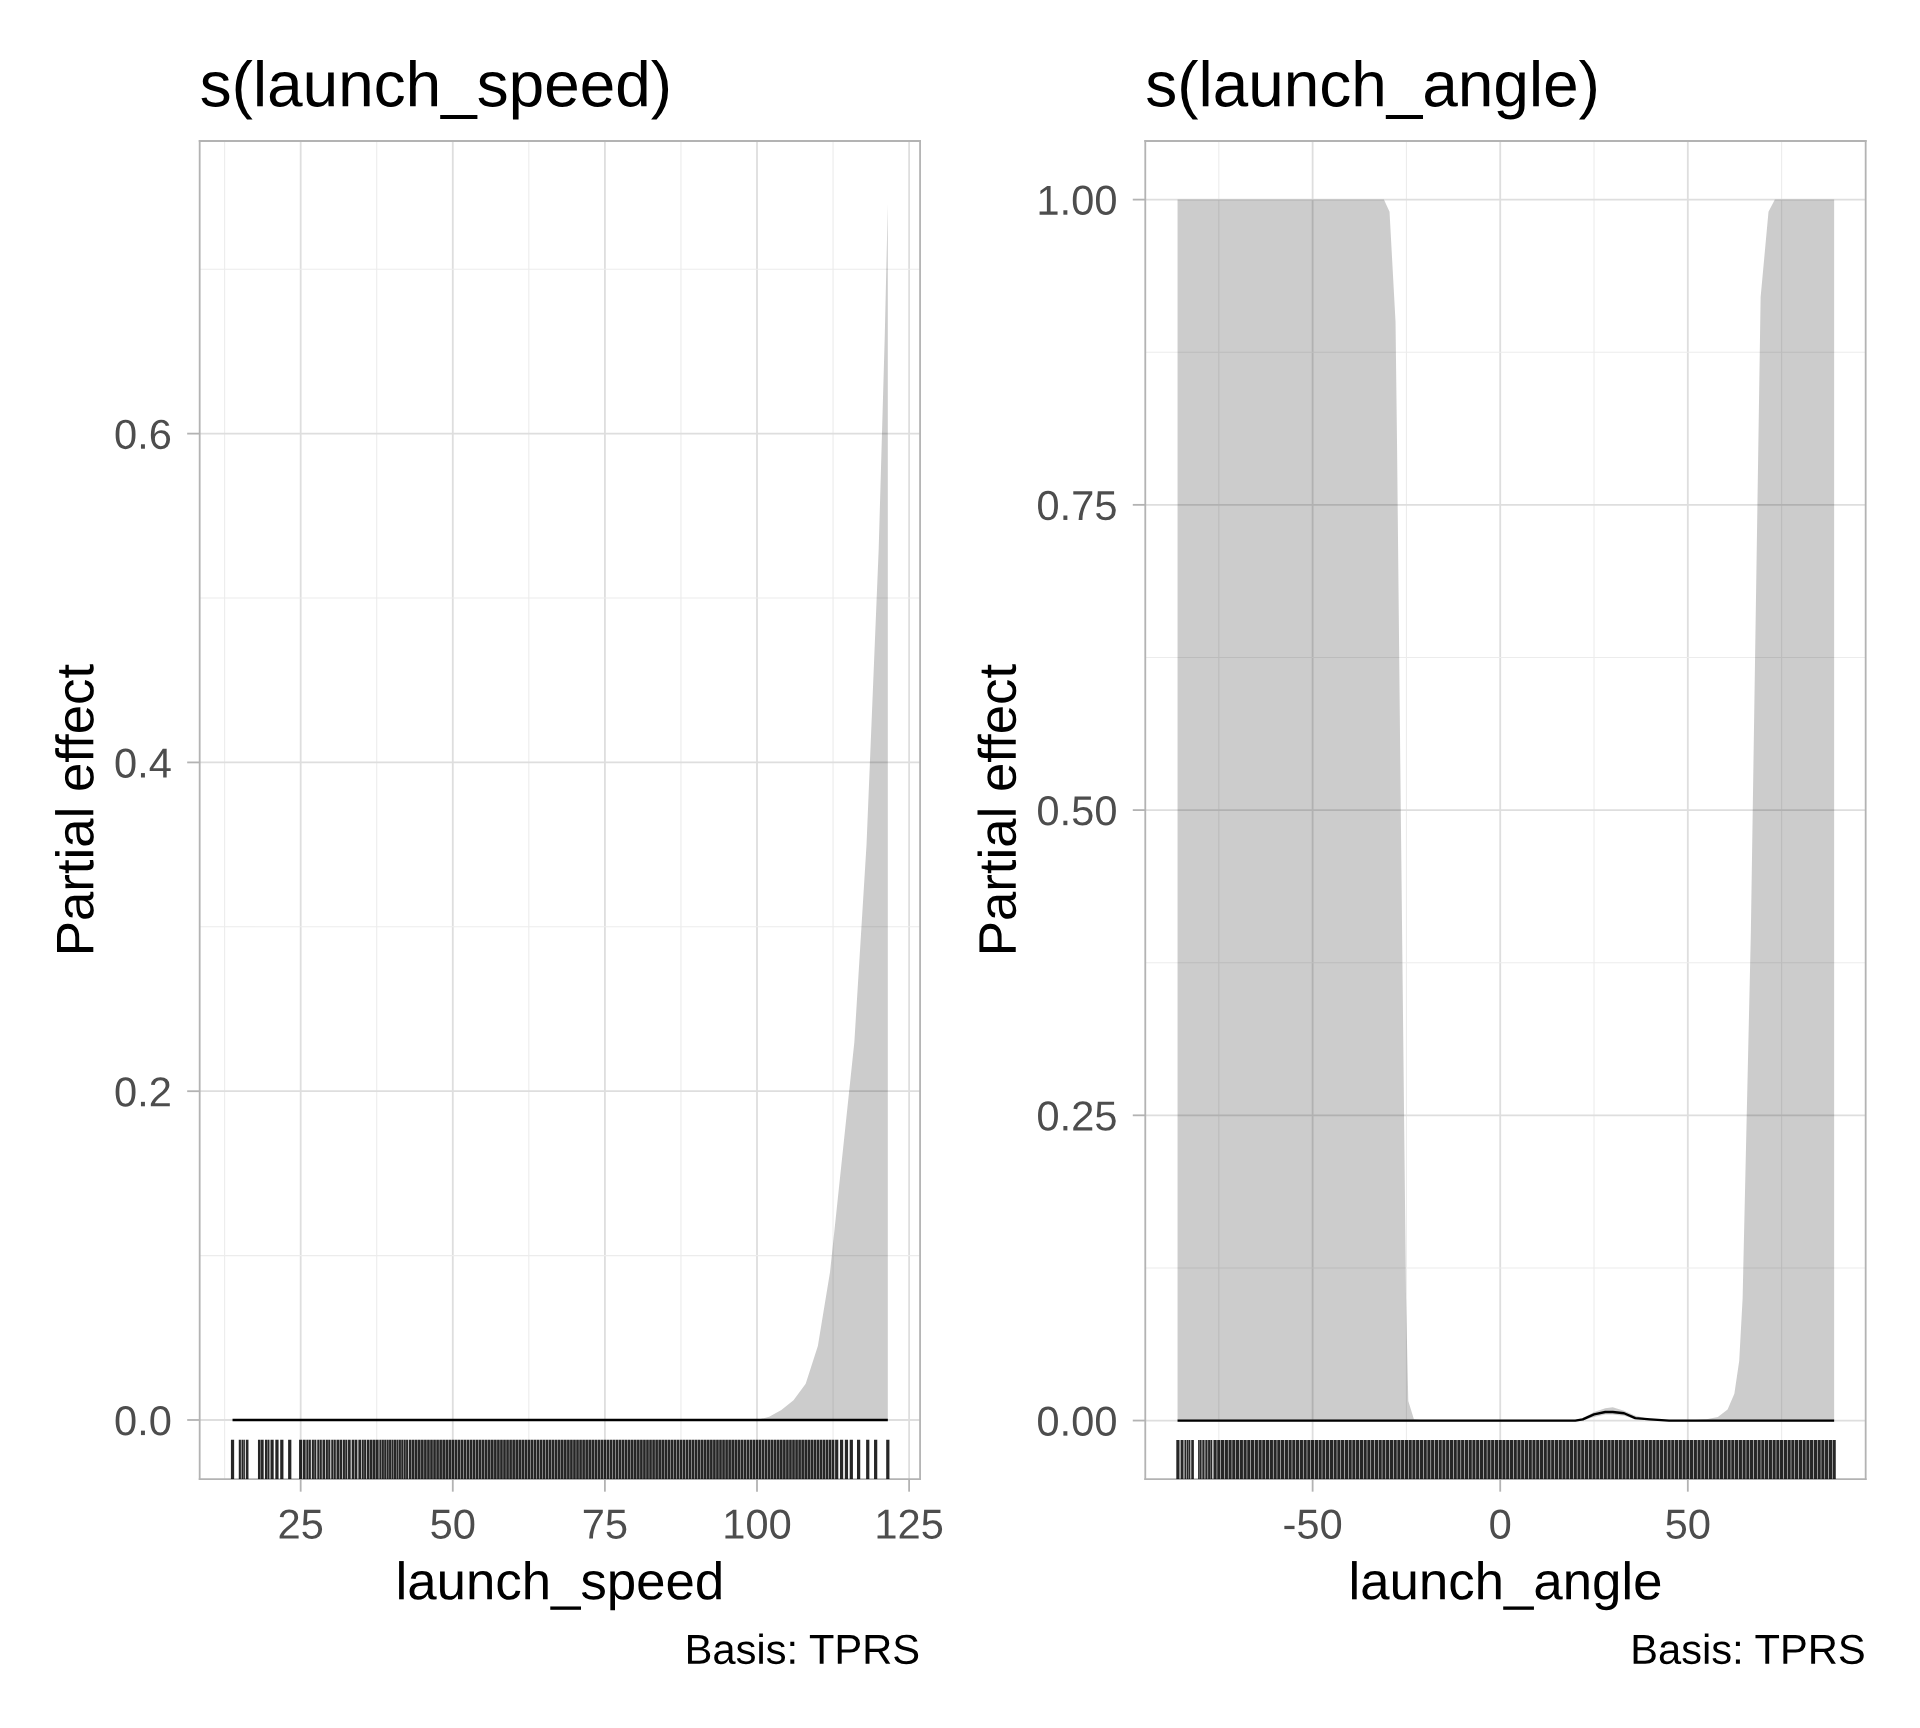 The image size is (1920, 1728). I want to click on y-tick-label: 0.2, so click(142, 1092).